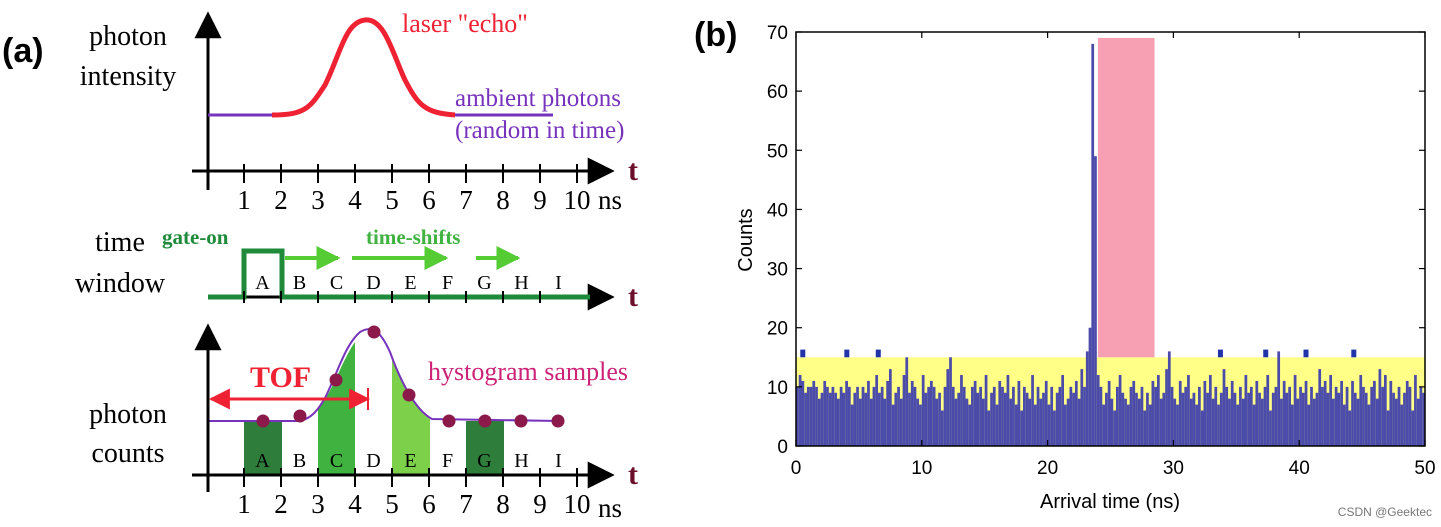  I want to click on y-tick-label: 70, so click(777, 33).